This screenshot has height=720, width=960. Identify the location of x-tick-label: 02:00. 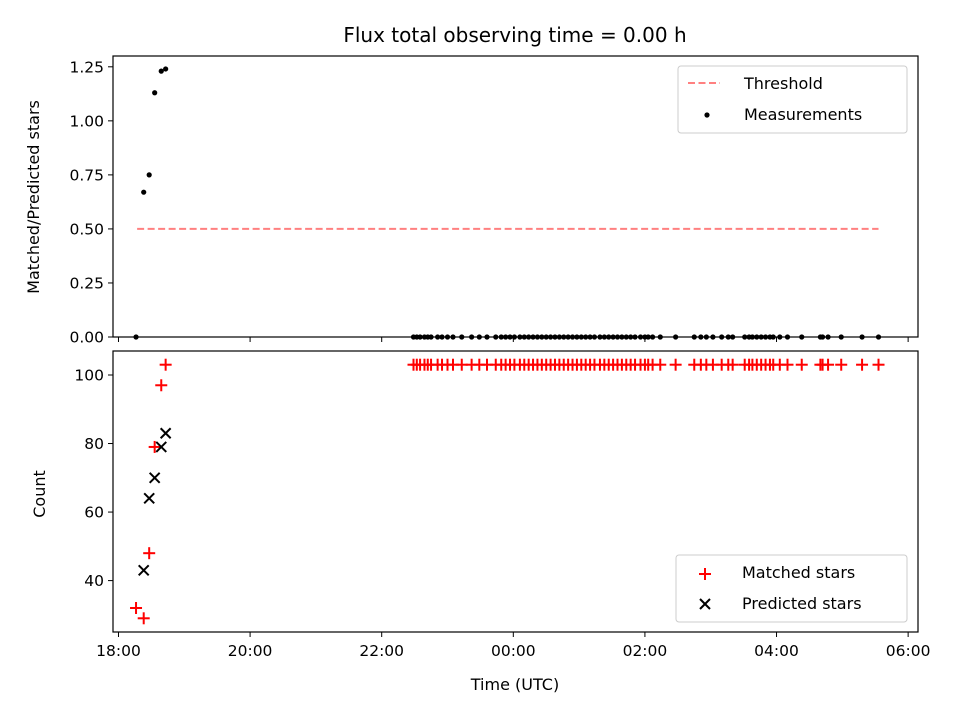
(645, 651).